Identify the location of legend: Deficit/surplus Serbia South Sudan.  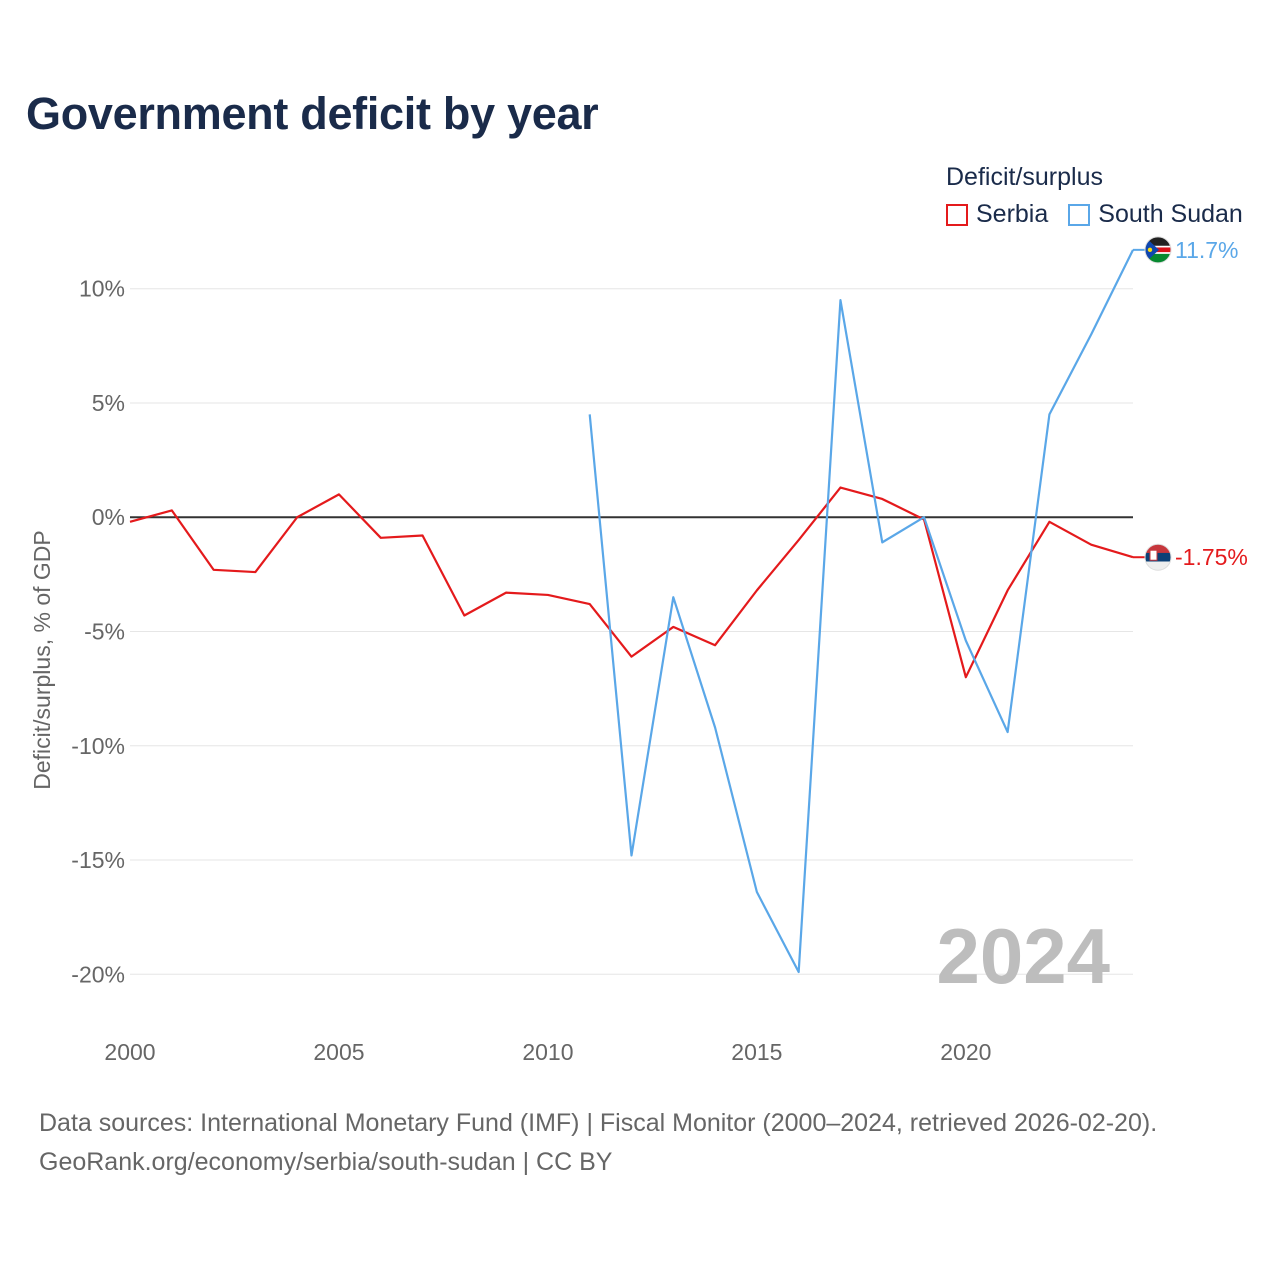
(1094, 194).